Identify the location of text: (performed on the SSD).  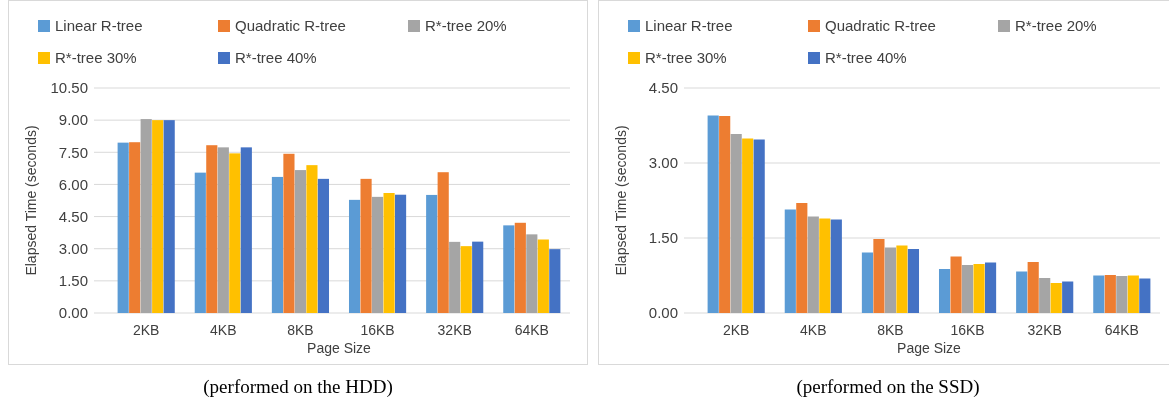
(888, 387).